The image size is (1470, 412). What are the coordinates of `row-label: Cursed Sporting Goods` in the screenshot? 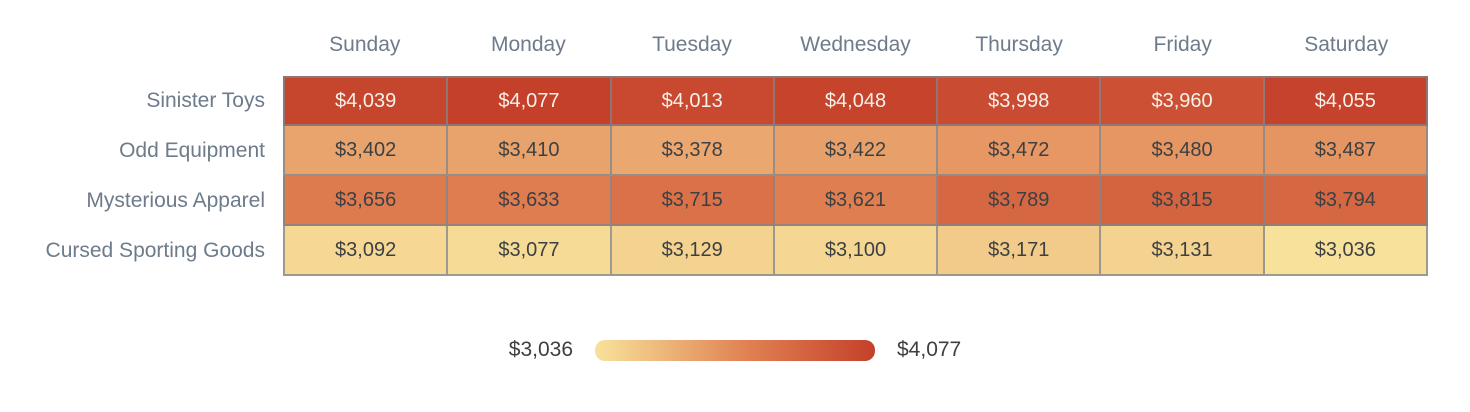 It's located at (155, 250).